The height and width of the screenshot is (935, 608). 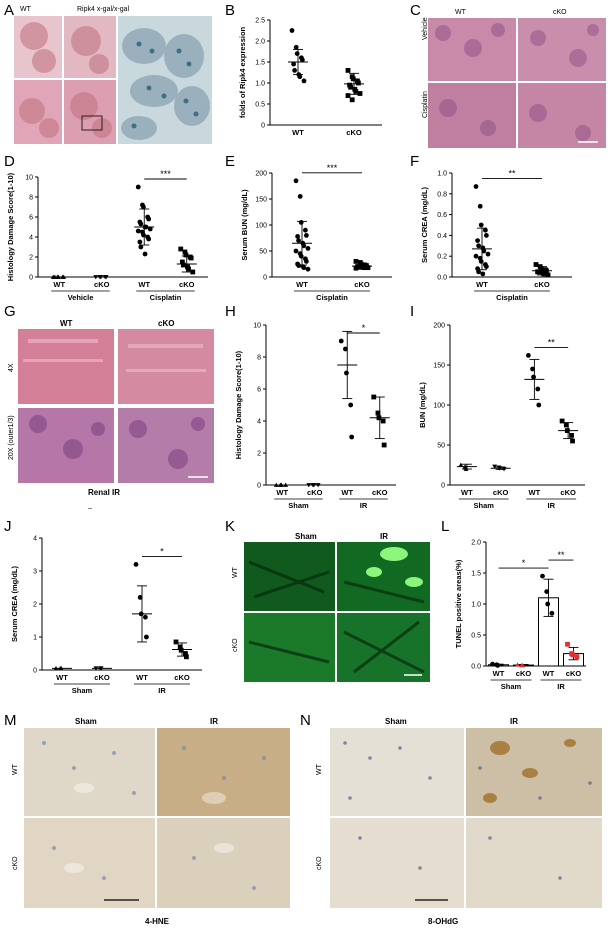 What do you see at coordinates (11, 437) in the screenshot?
I see `panel-g-row2-label: 20X (outer1/3)` at bounding box center [11, 437].